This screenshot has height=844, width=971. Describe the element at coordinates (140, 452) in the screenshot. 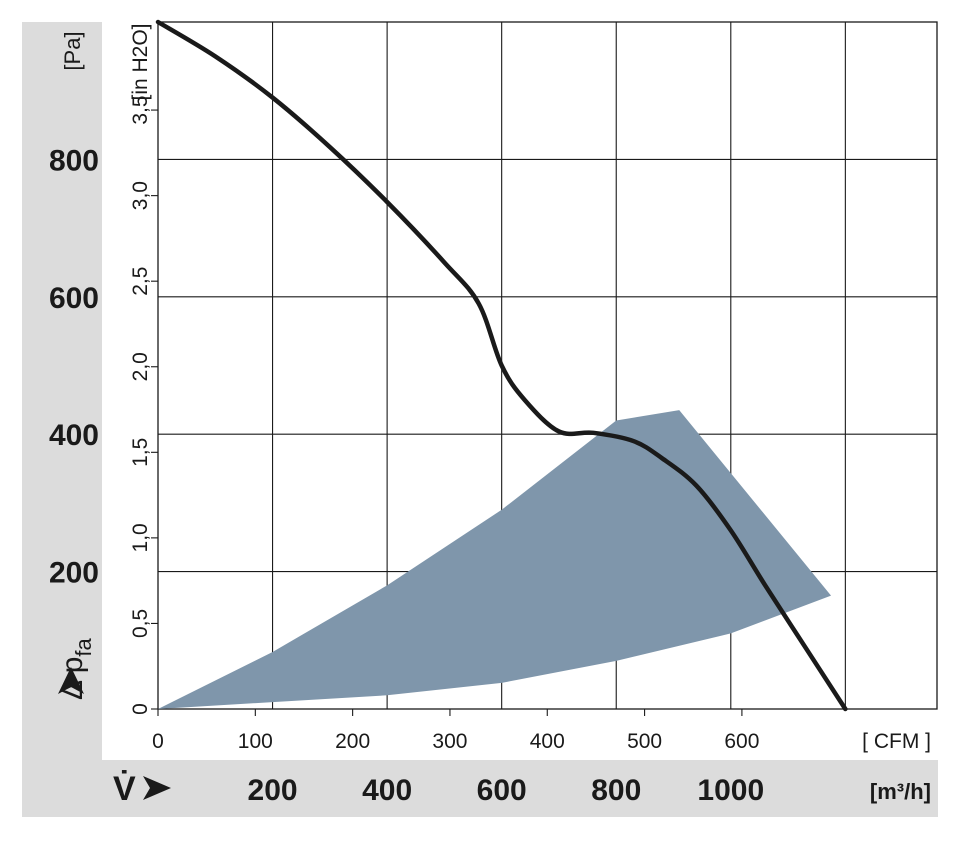

I see `inh2o-tick-label: 1,5` at that location.